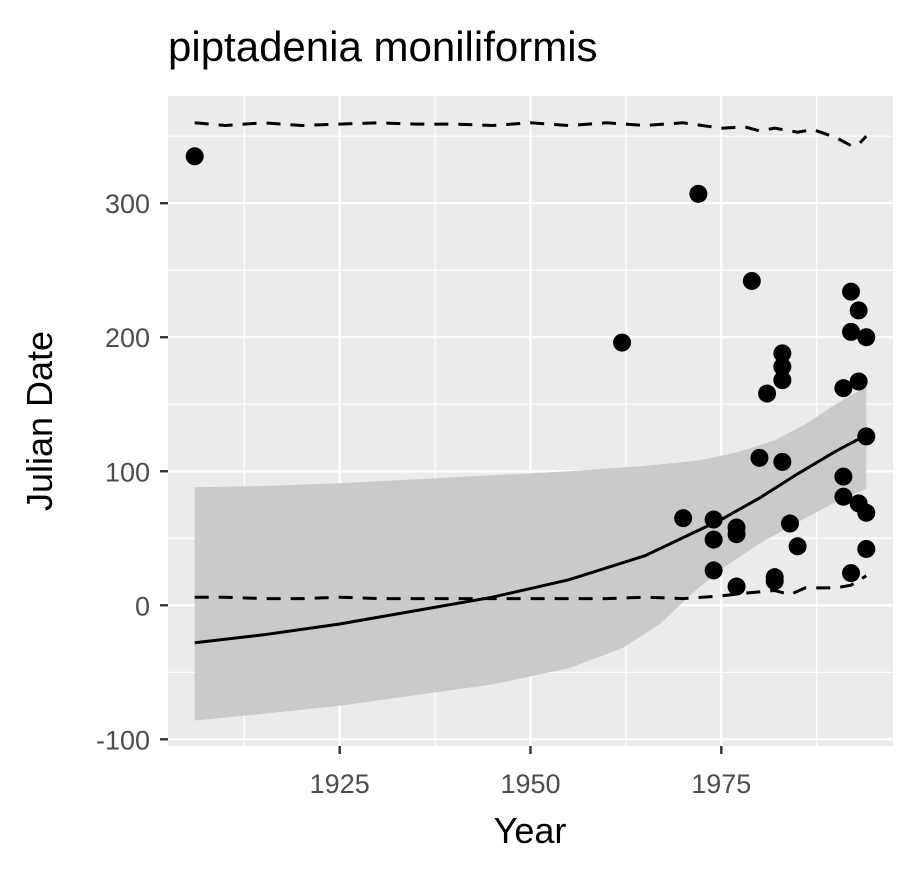  Describe the element at coordinates (531, 134) in the screenshot. I see `upper-dashed-line` at that location.